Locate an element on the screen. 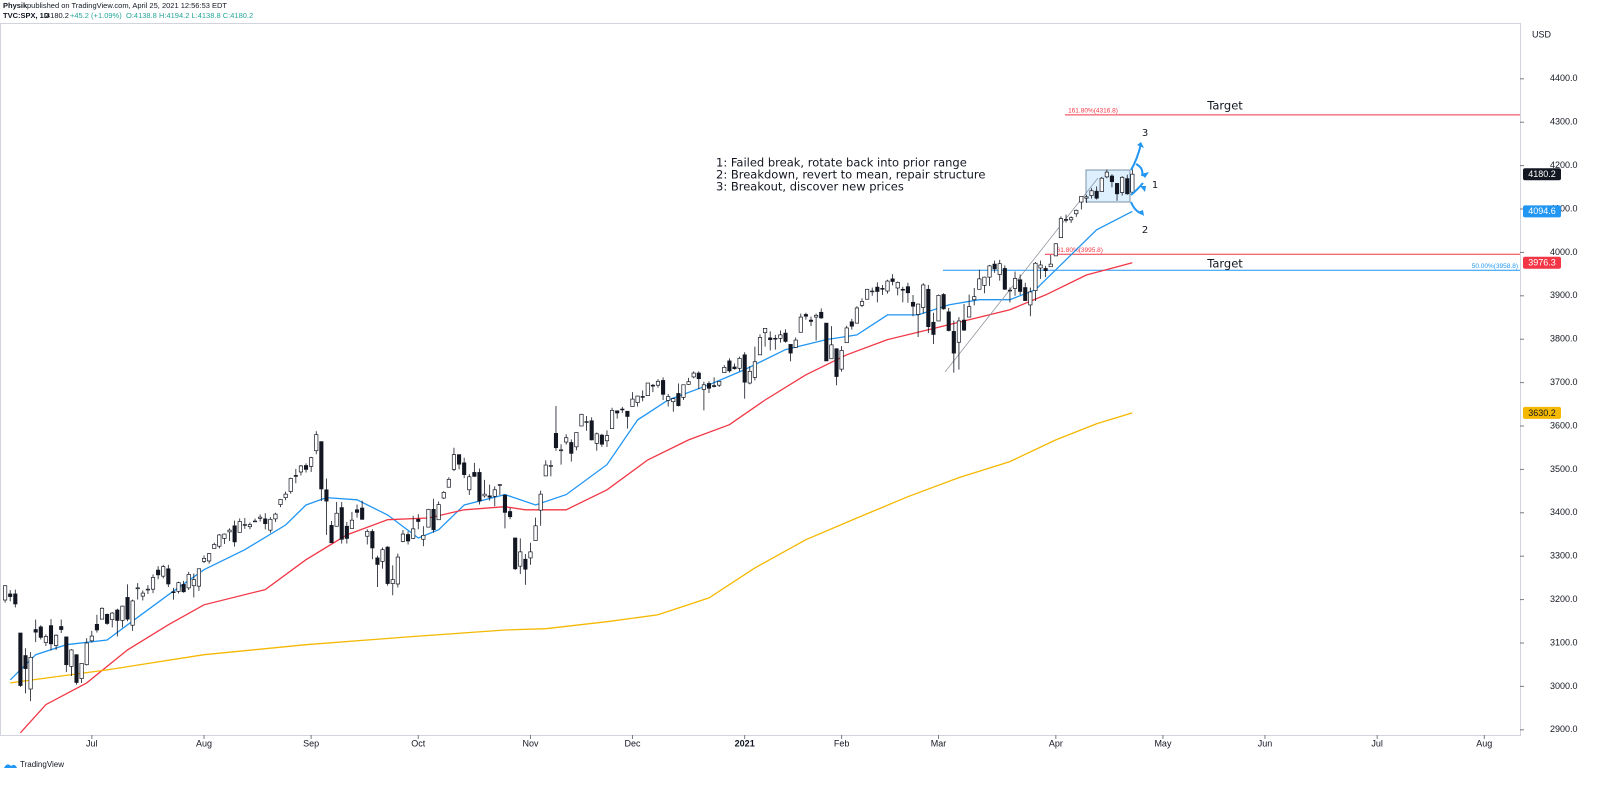  x-tick-label: May is located at coordinates (1163, 743).